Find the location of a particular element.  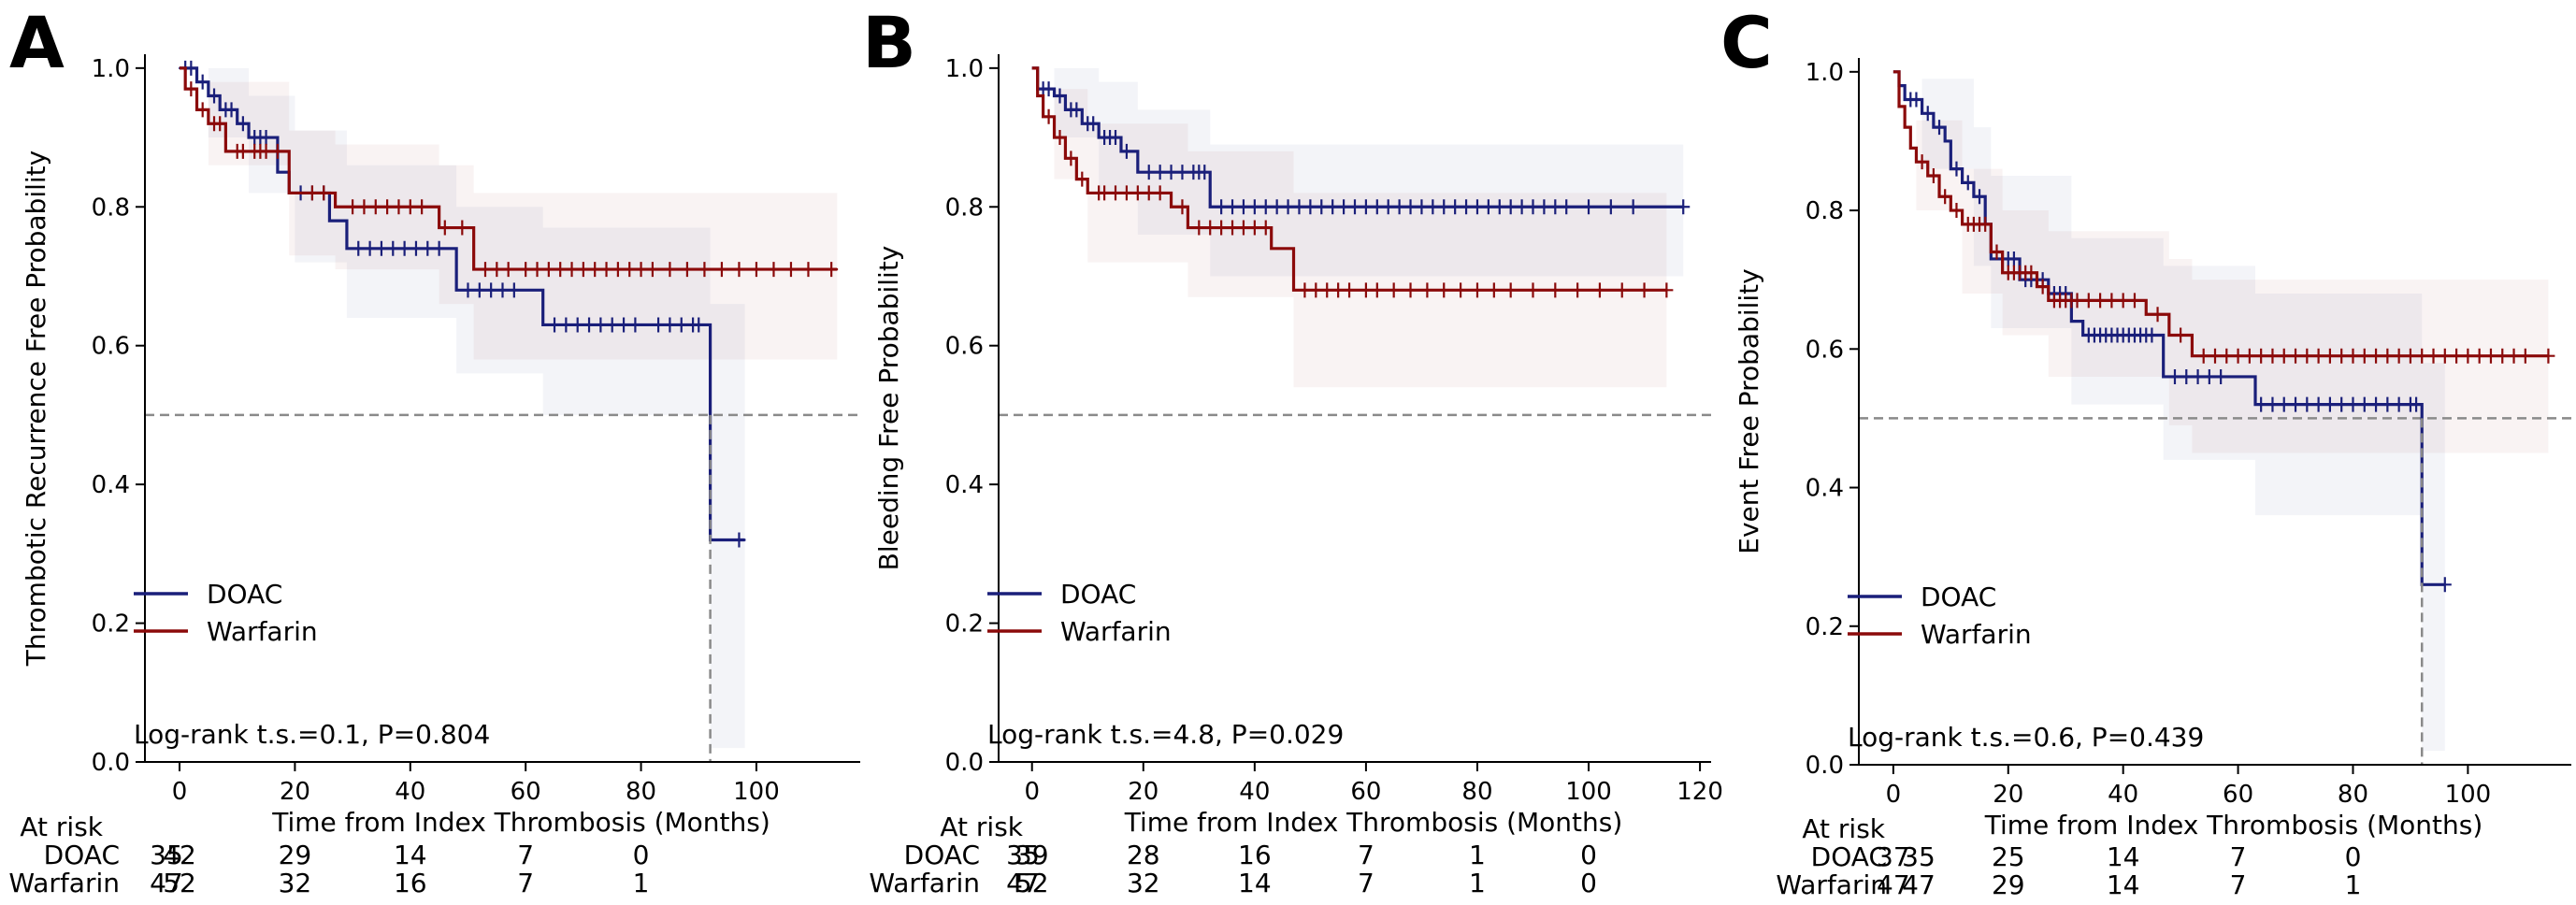

at-risk-count: 47 is located at coordinates (1023, 883).